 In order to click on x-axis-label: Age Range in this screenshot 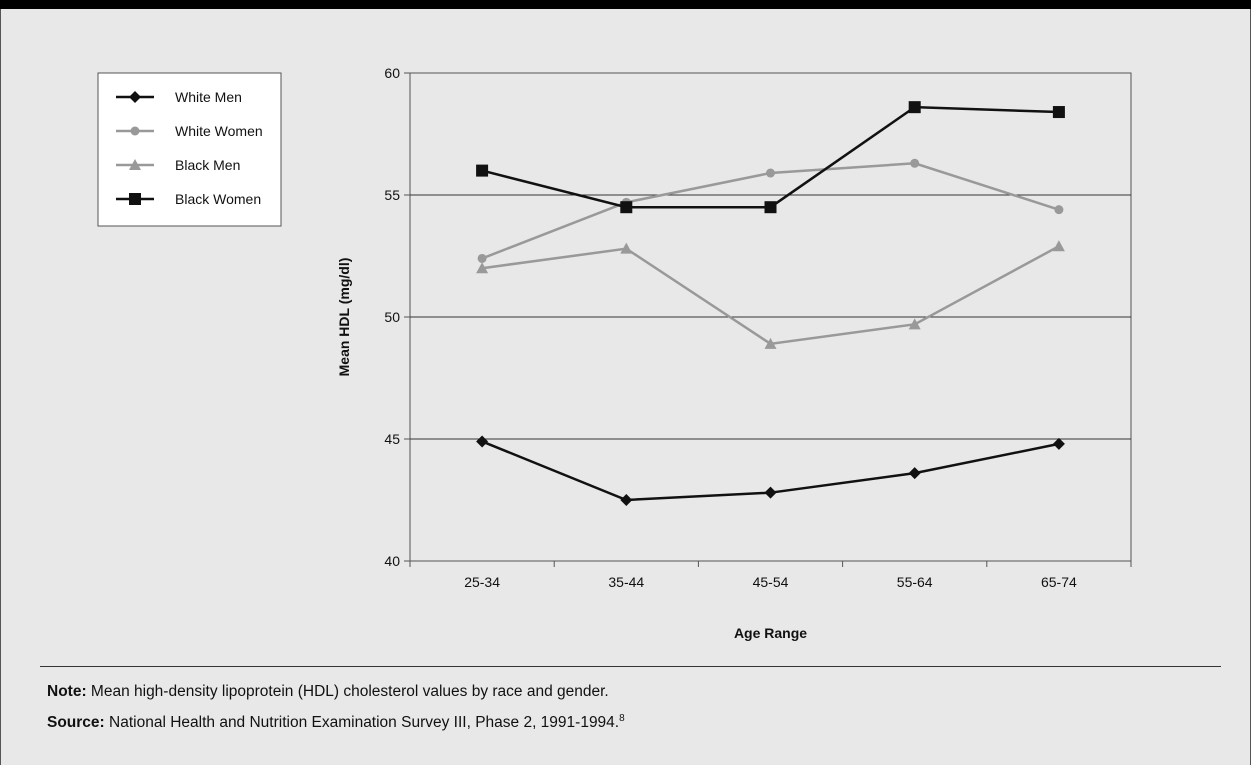, I will do `click(770, 633)`.